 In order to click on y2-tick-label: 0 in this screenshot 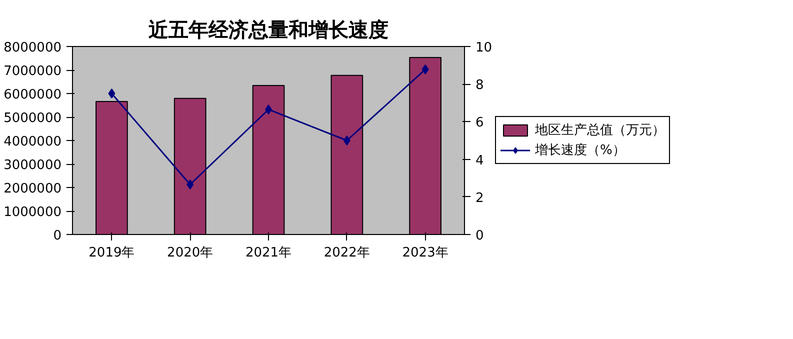, I will do `click(480, 236)`.